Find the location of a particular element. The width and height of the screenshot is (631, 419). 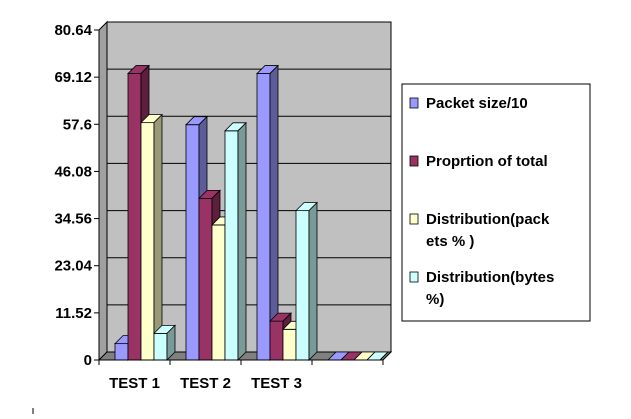

legend-label: Packet size/10 is located at coordinates (477, 103).